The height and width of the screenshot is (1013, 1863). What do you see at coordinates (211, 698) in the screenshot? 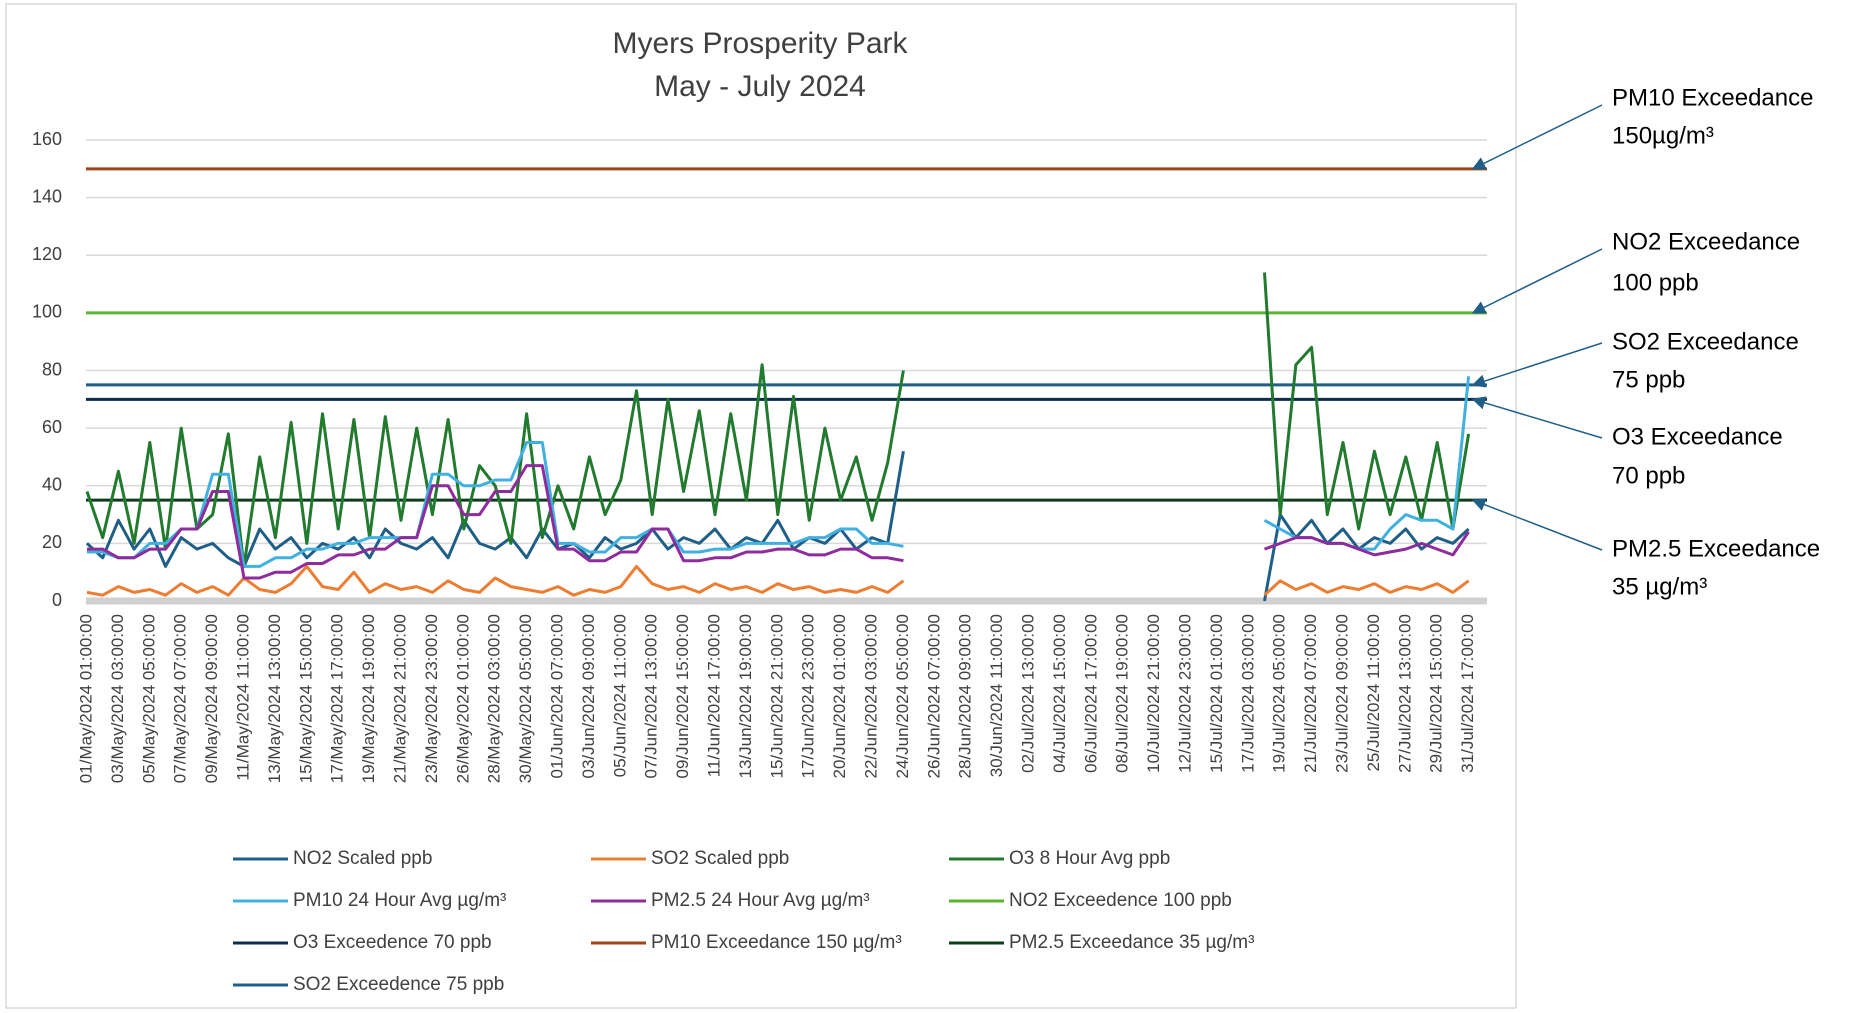
I see `x-tick-label: 09/May/2024 09:00:00` at bounding box center [211, 698].